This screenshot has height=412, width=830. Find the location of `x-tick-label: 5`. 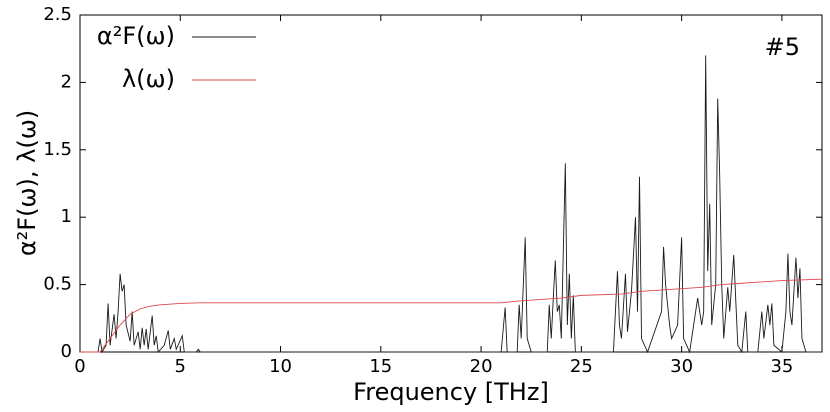

x-tick-label: 5 is located at coordinates (180, 366).